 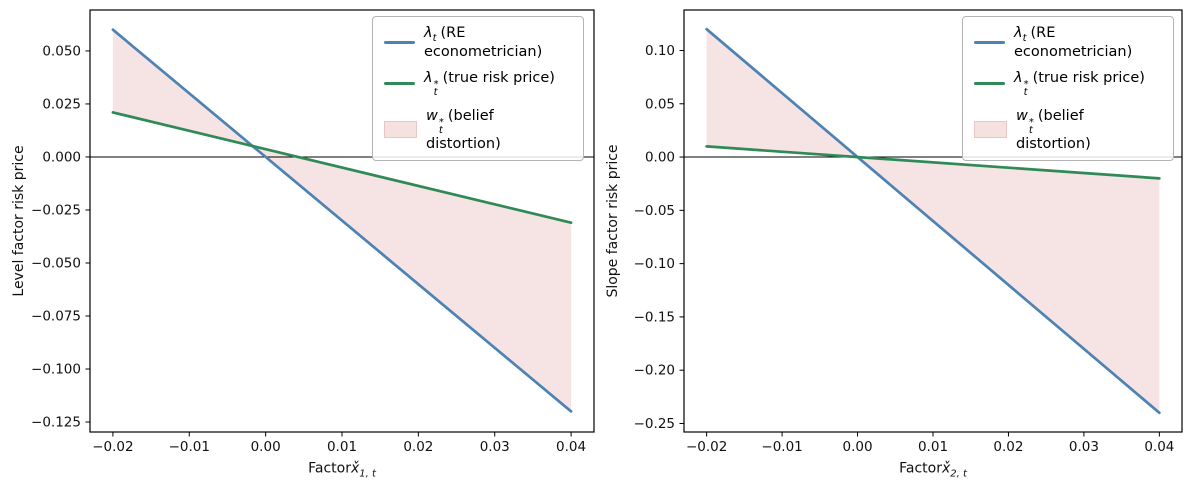 What do you see at coordinates (56, 210) in the screenshot?
I see `y-tick-label: −0.025` at bounding box center [56, 210].